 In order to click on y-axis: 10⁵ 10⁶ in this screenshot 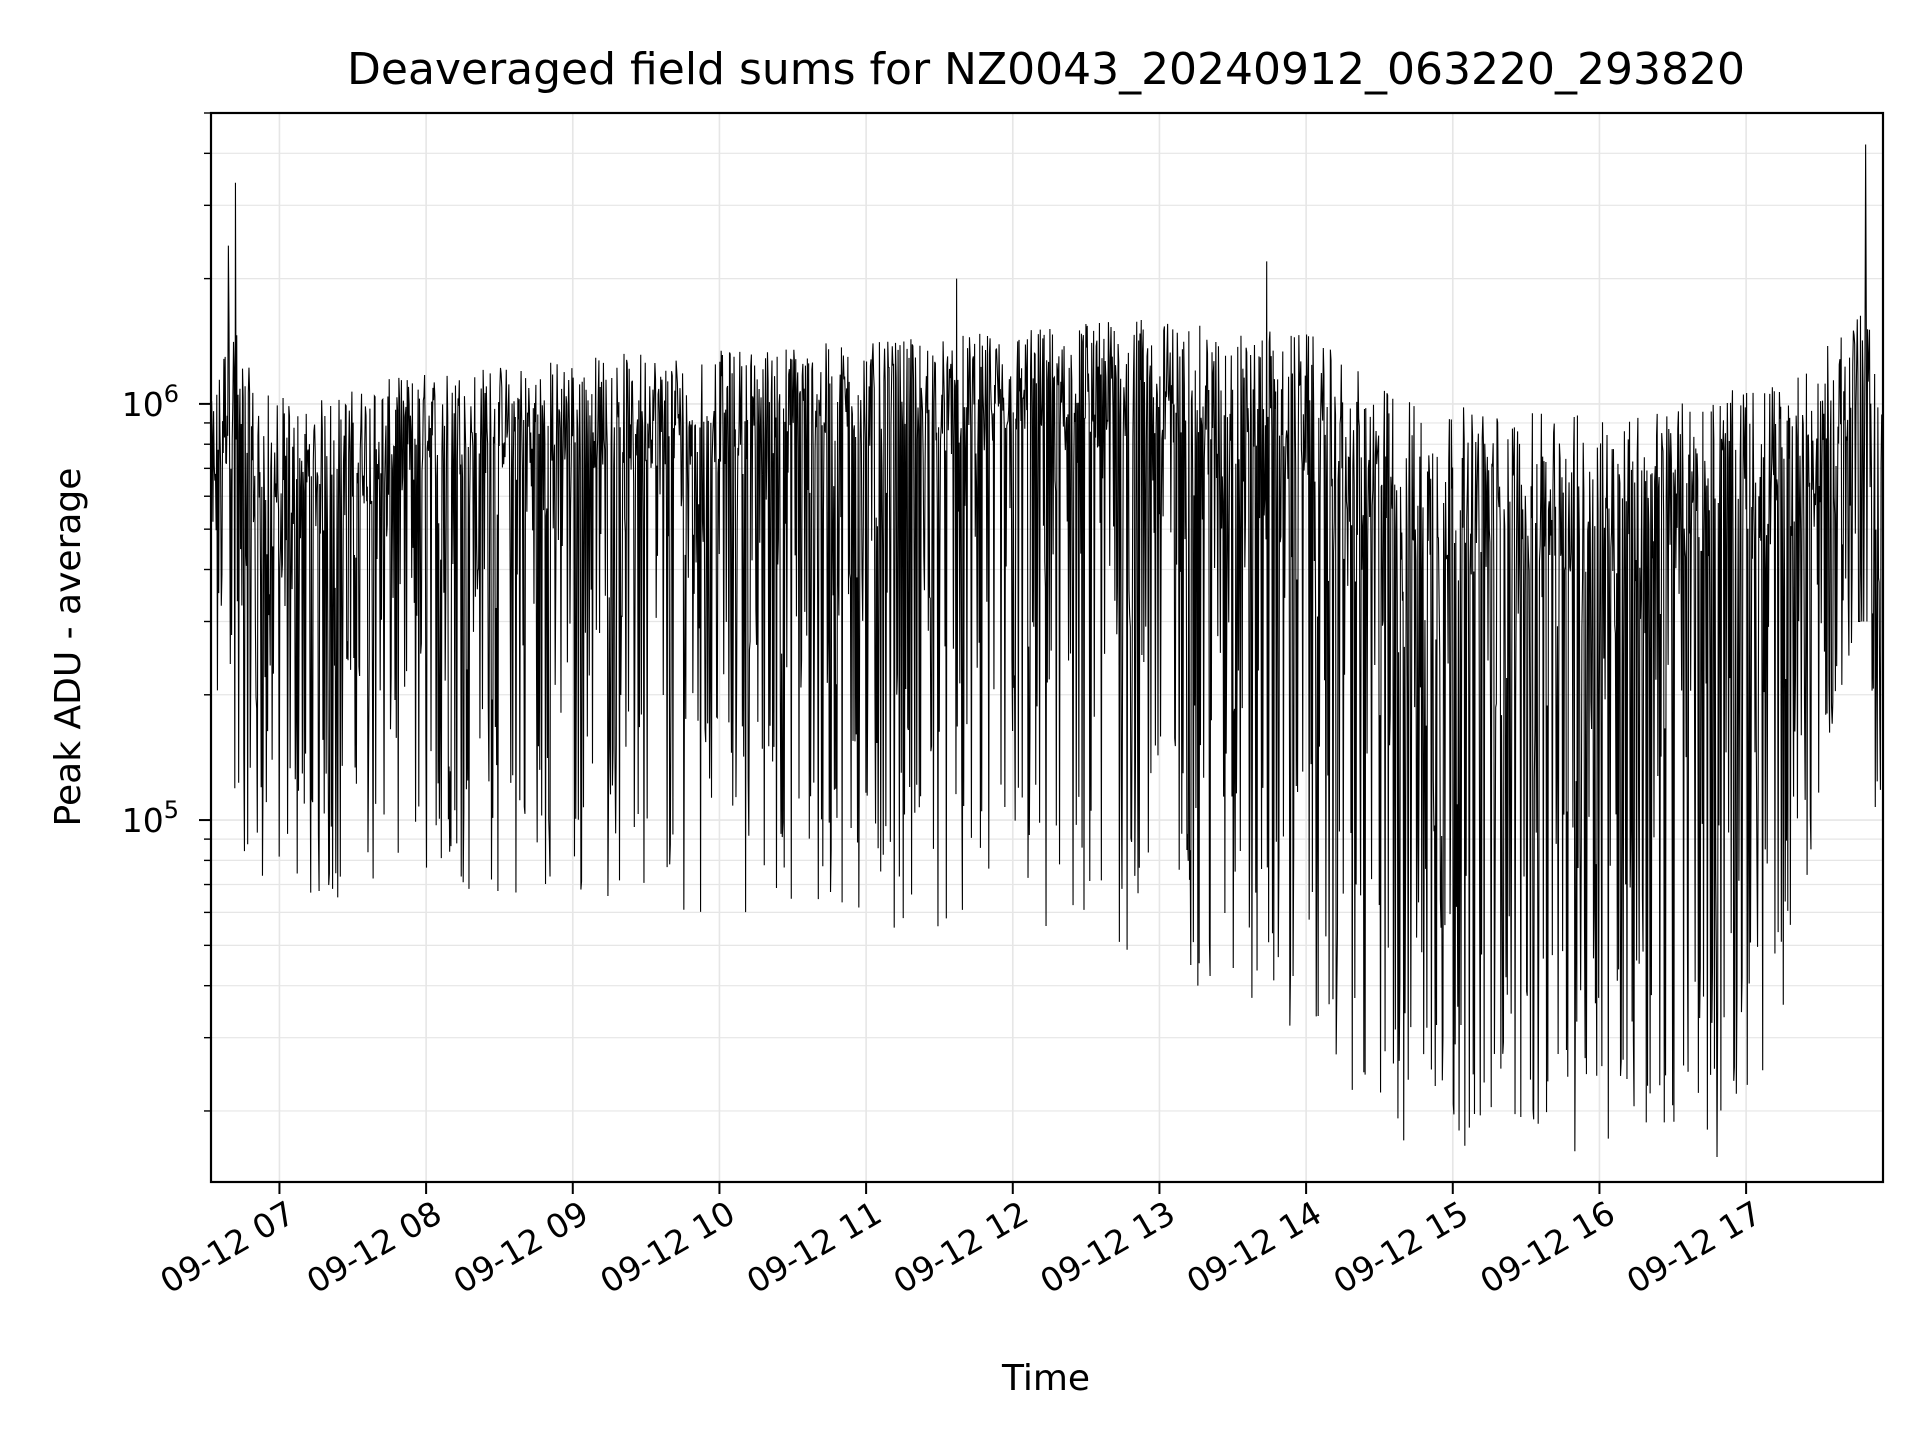, I will do `click(166, 612)`.